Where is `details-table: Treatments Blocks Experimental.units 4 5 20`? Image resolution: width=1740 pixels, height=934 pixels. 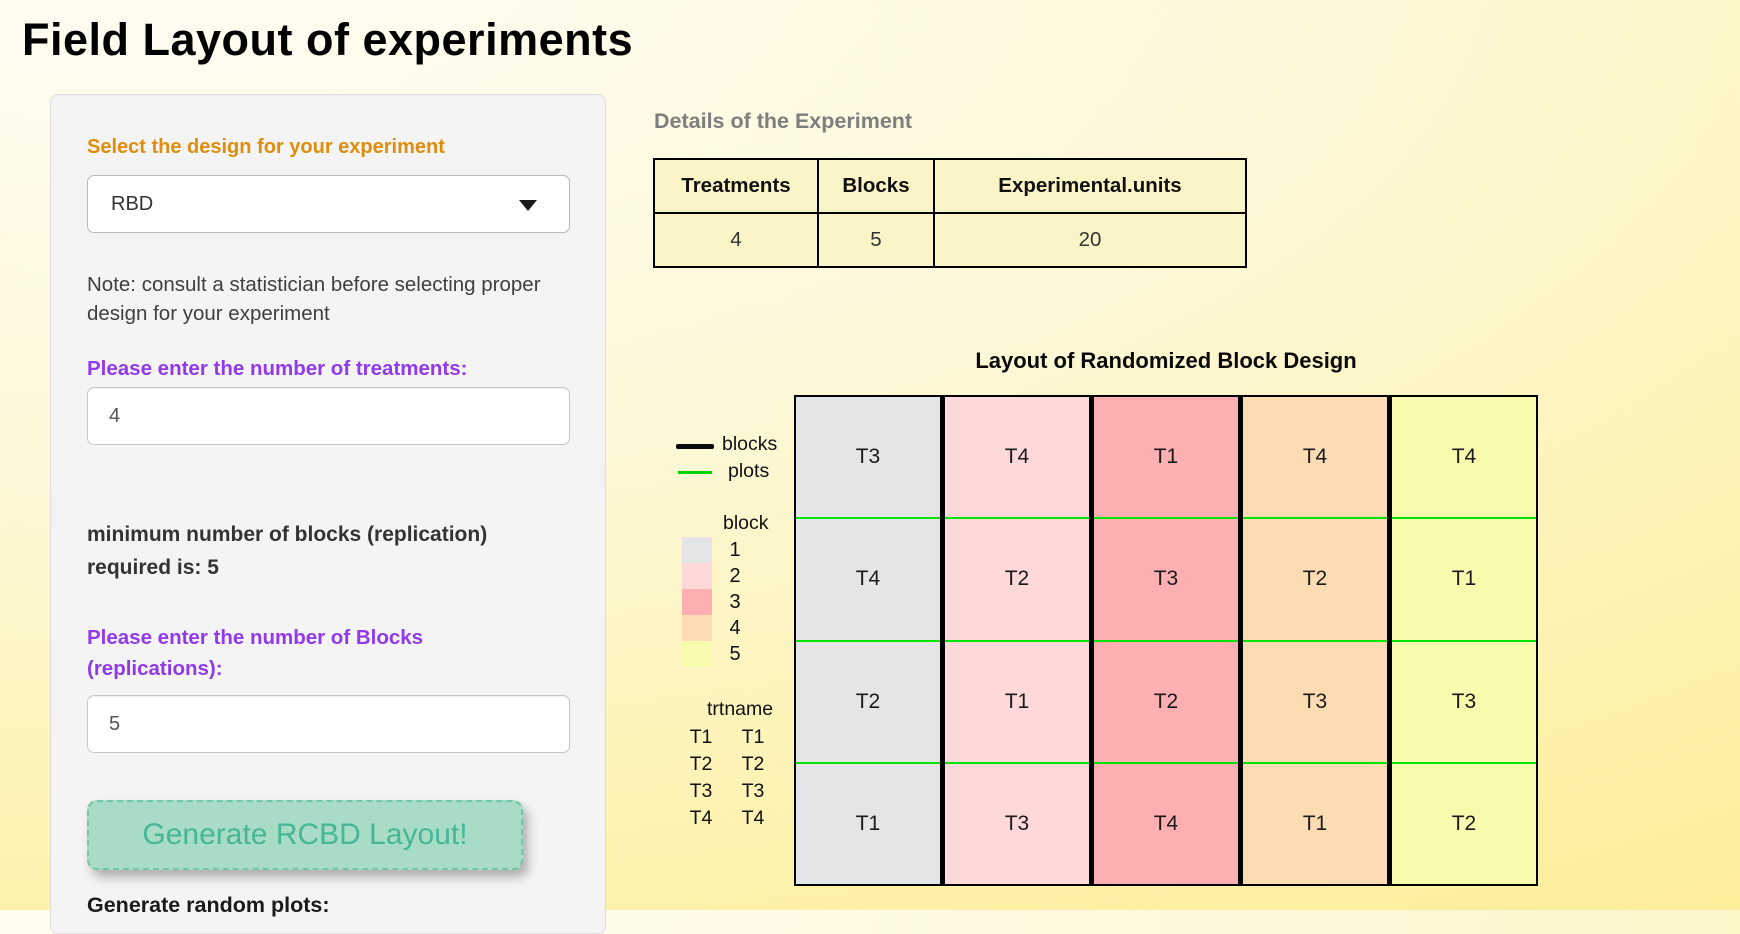 details-table: Treatments Blocks Experimental.units 4 5 20 is located at coordinates (950, 213).